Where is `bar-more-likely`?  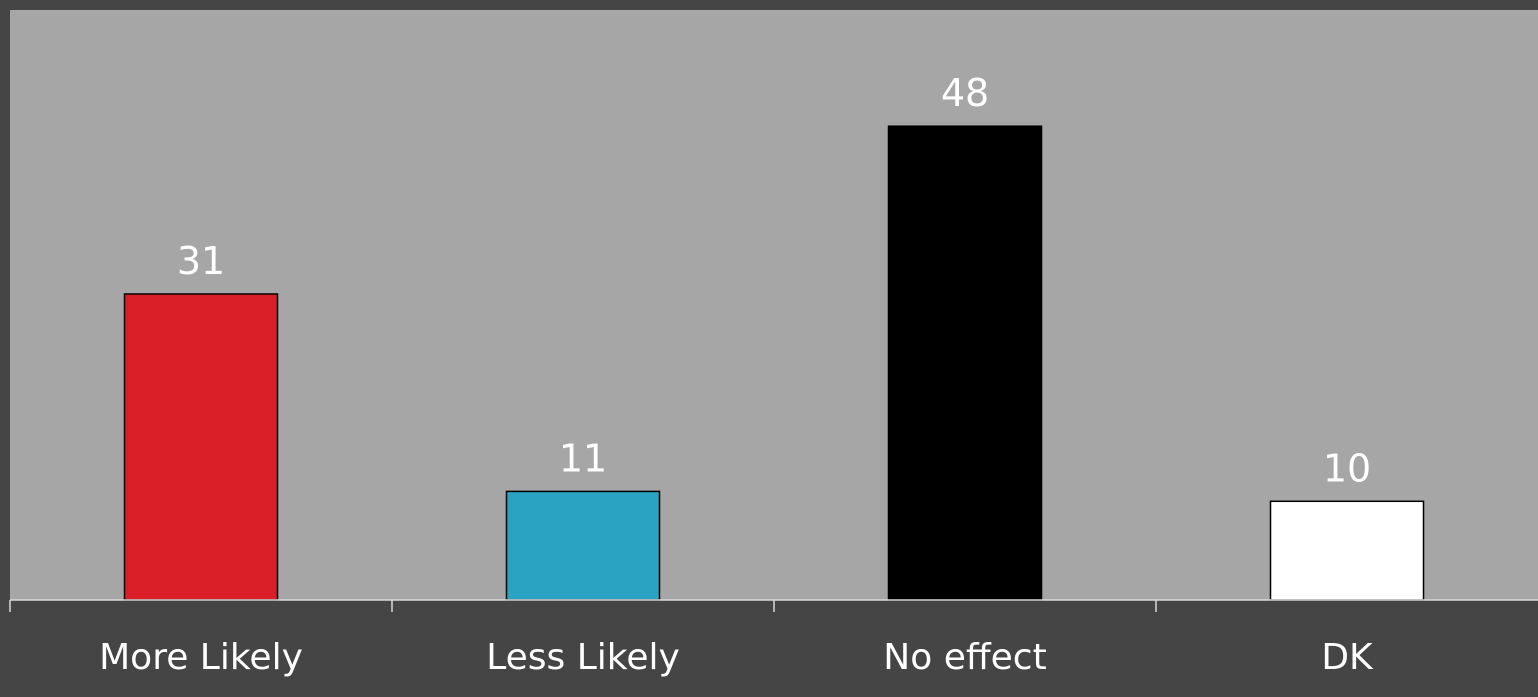
bar-more-likely is located at coordinates (201, 447).